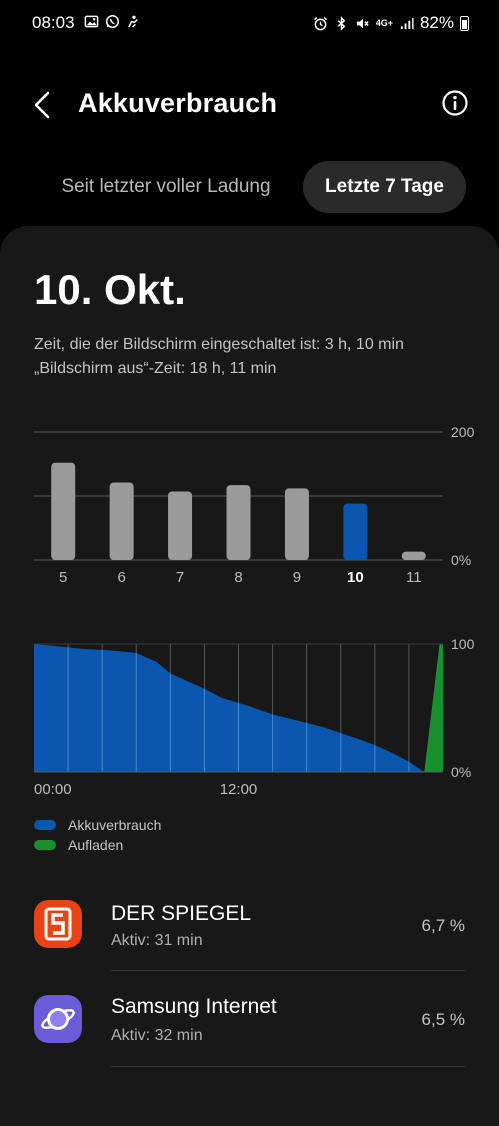  Describe the element at coordinates (166, 186) in the screenshot. I see `tab-since-last-charge: Seit letzter voller Ladung` at that location.